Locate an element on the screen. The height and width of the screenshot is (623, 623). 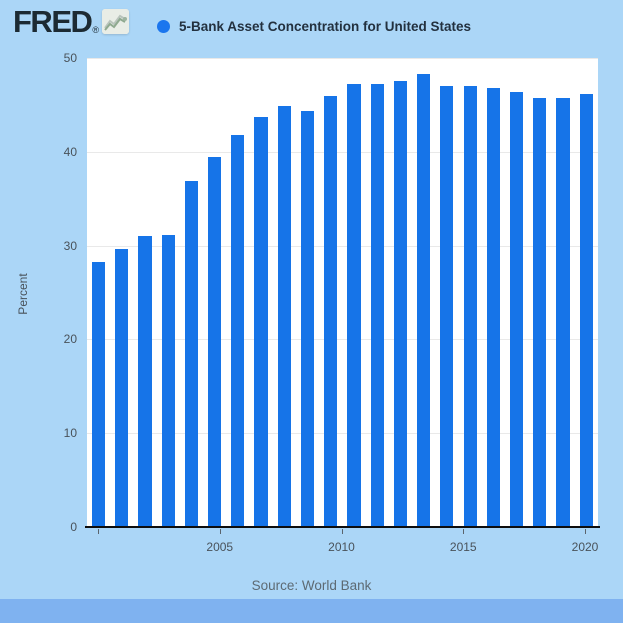
y-axis-label-20: 20 is located at coordinates (70, 339).